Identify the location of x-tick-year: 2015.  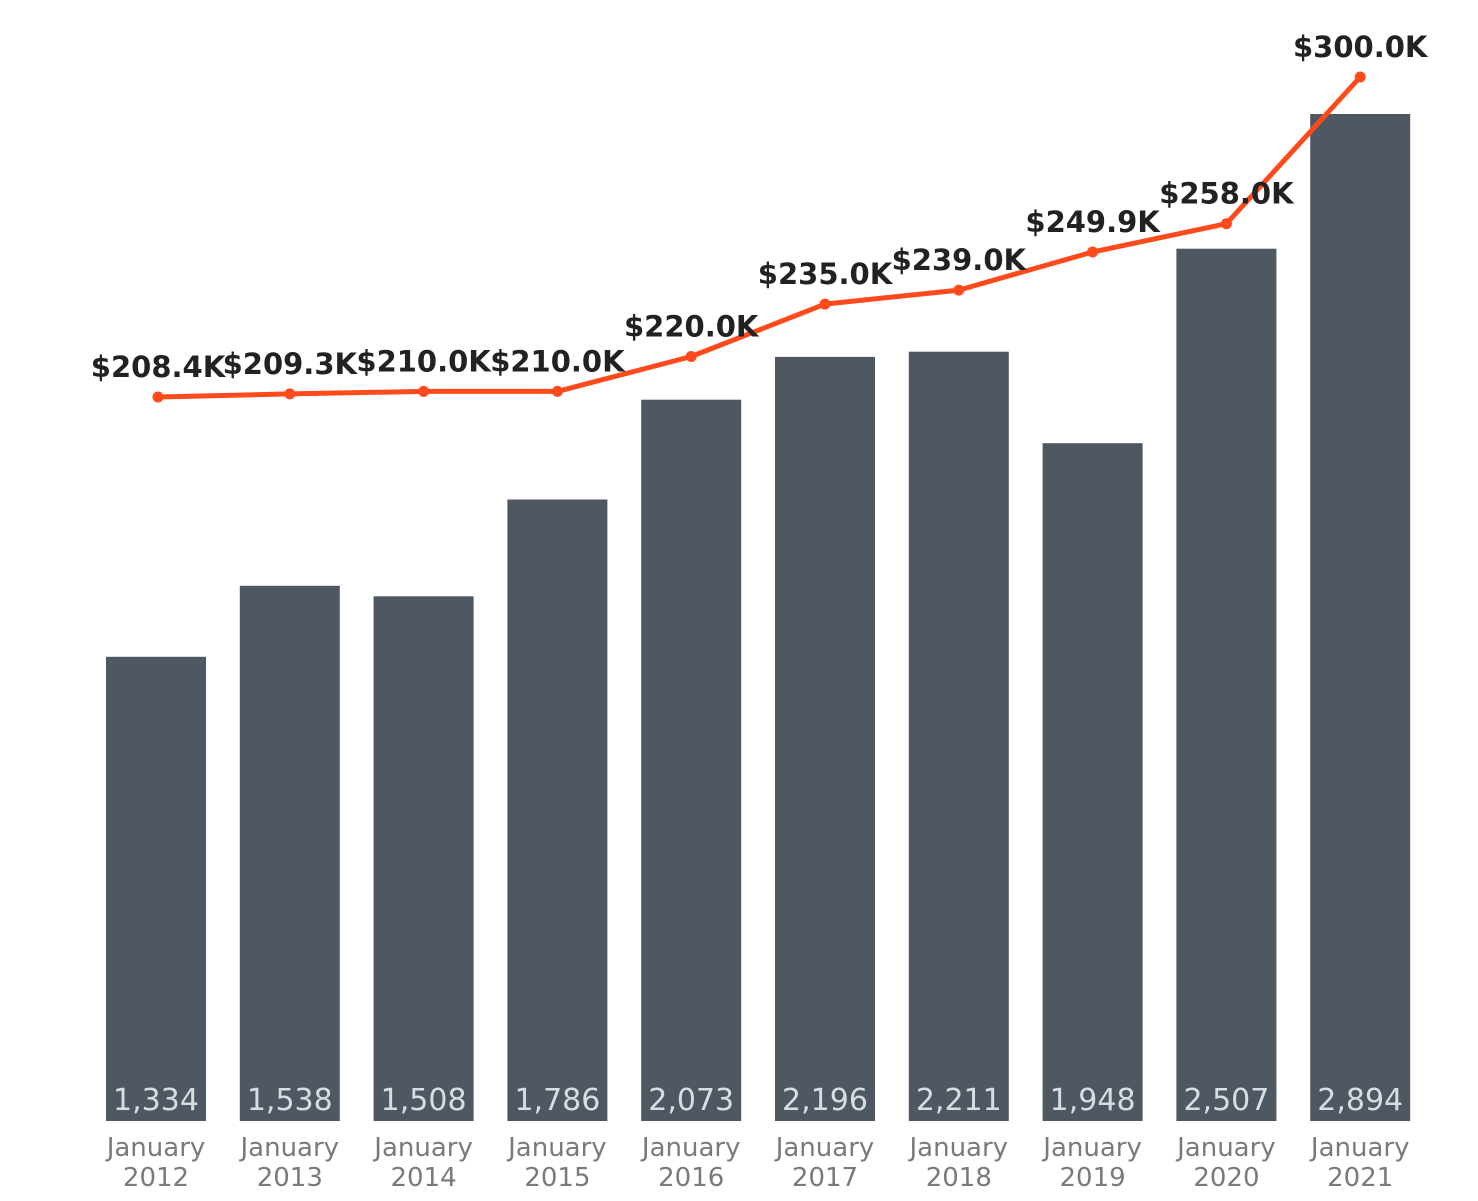
(557, 1178).